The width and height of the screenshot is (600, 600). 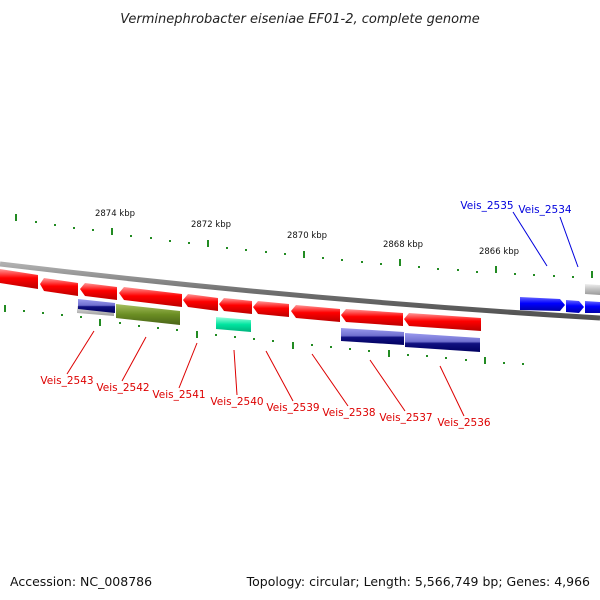 What do you see at coordinates (464, 423) in the screenshot?
I see `gene-label-veis-2536: Veis_2536` at bounding box center [464, 423].